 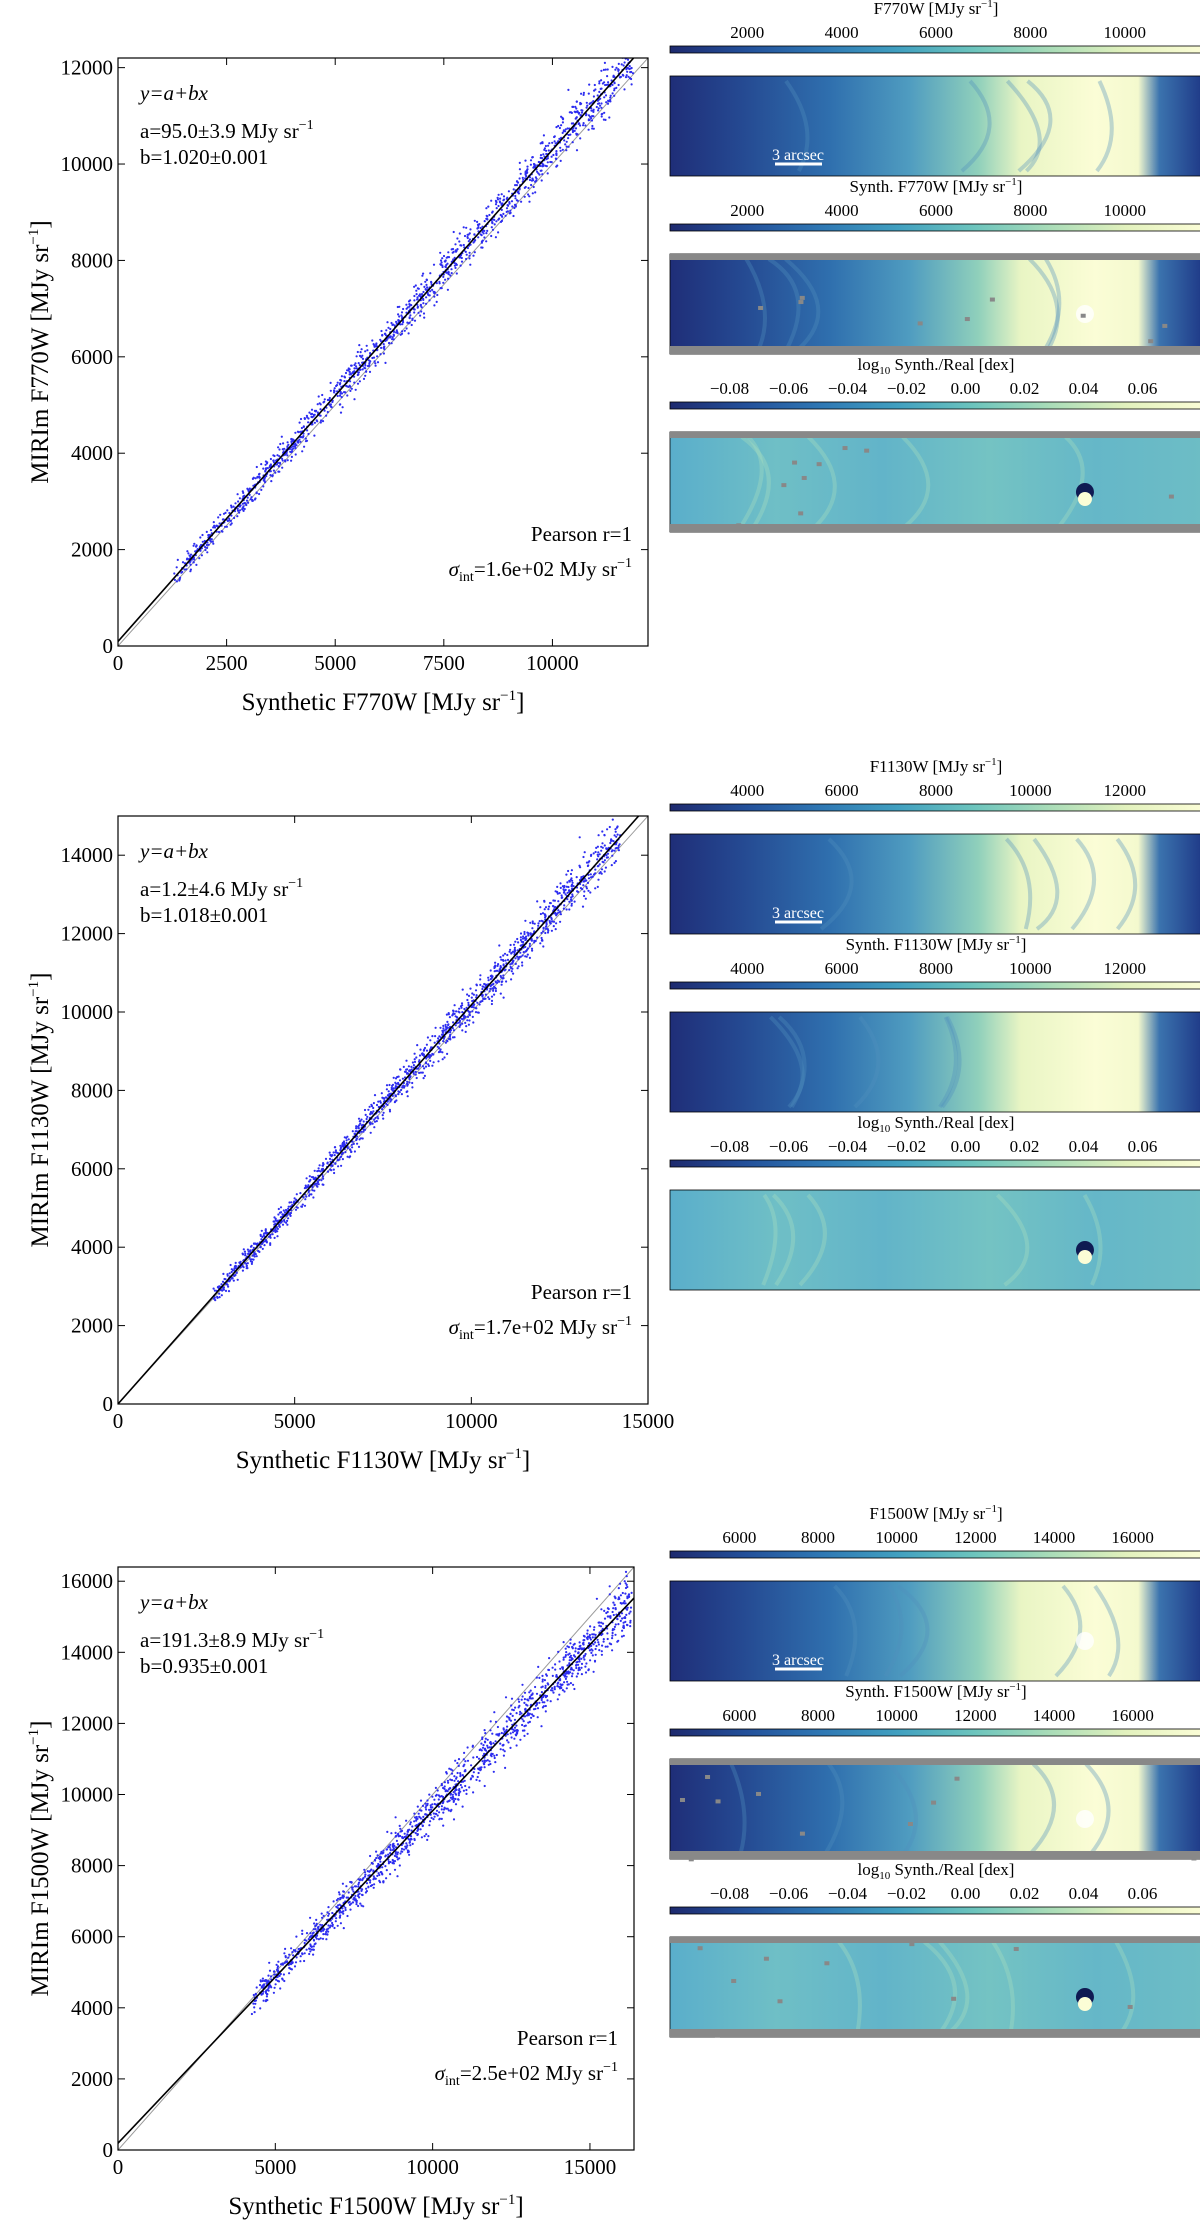 What do you see at coordinates (118, 663) in the screenshot?
I see `x-tick-label: 0` at bounding box center [118, 663].